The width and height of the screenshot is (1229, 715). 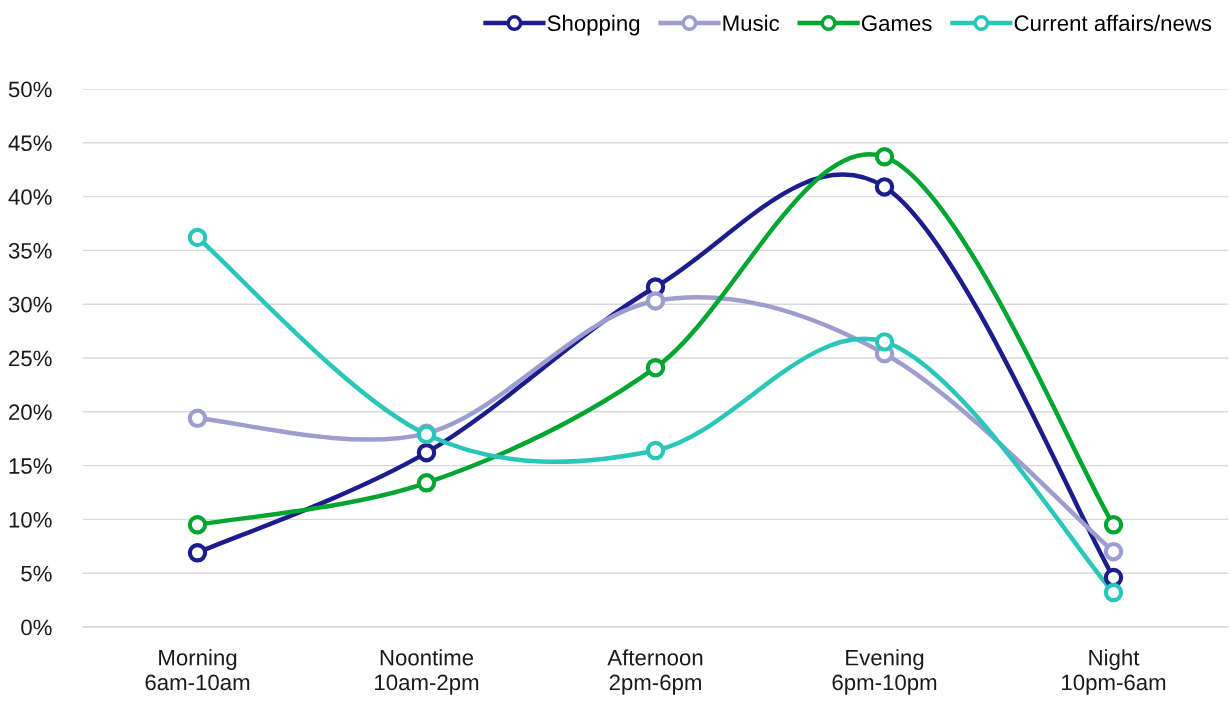 I want to click on x-tick-label: Noontime 10am-2pm, so click(x=427, y=672).